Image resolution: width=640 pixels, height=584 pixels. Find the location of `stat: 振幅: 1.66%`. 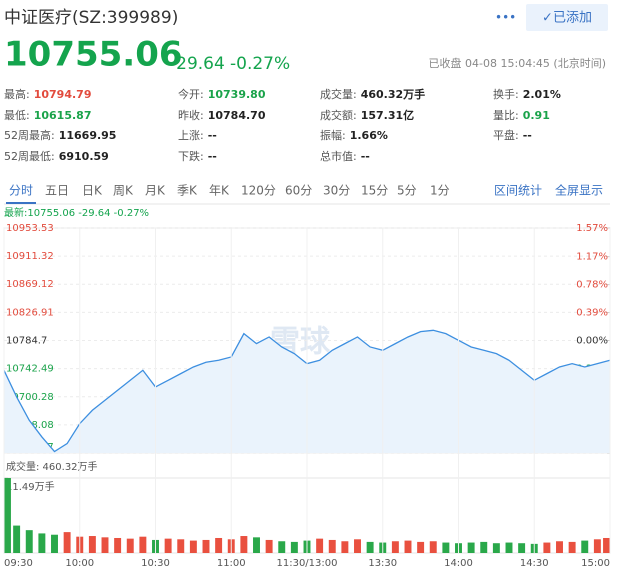

stat: 振幅: 1.66% is located at coordinates (354, 135).